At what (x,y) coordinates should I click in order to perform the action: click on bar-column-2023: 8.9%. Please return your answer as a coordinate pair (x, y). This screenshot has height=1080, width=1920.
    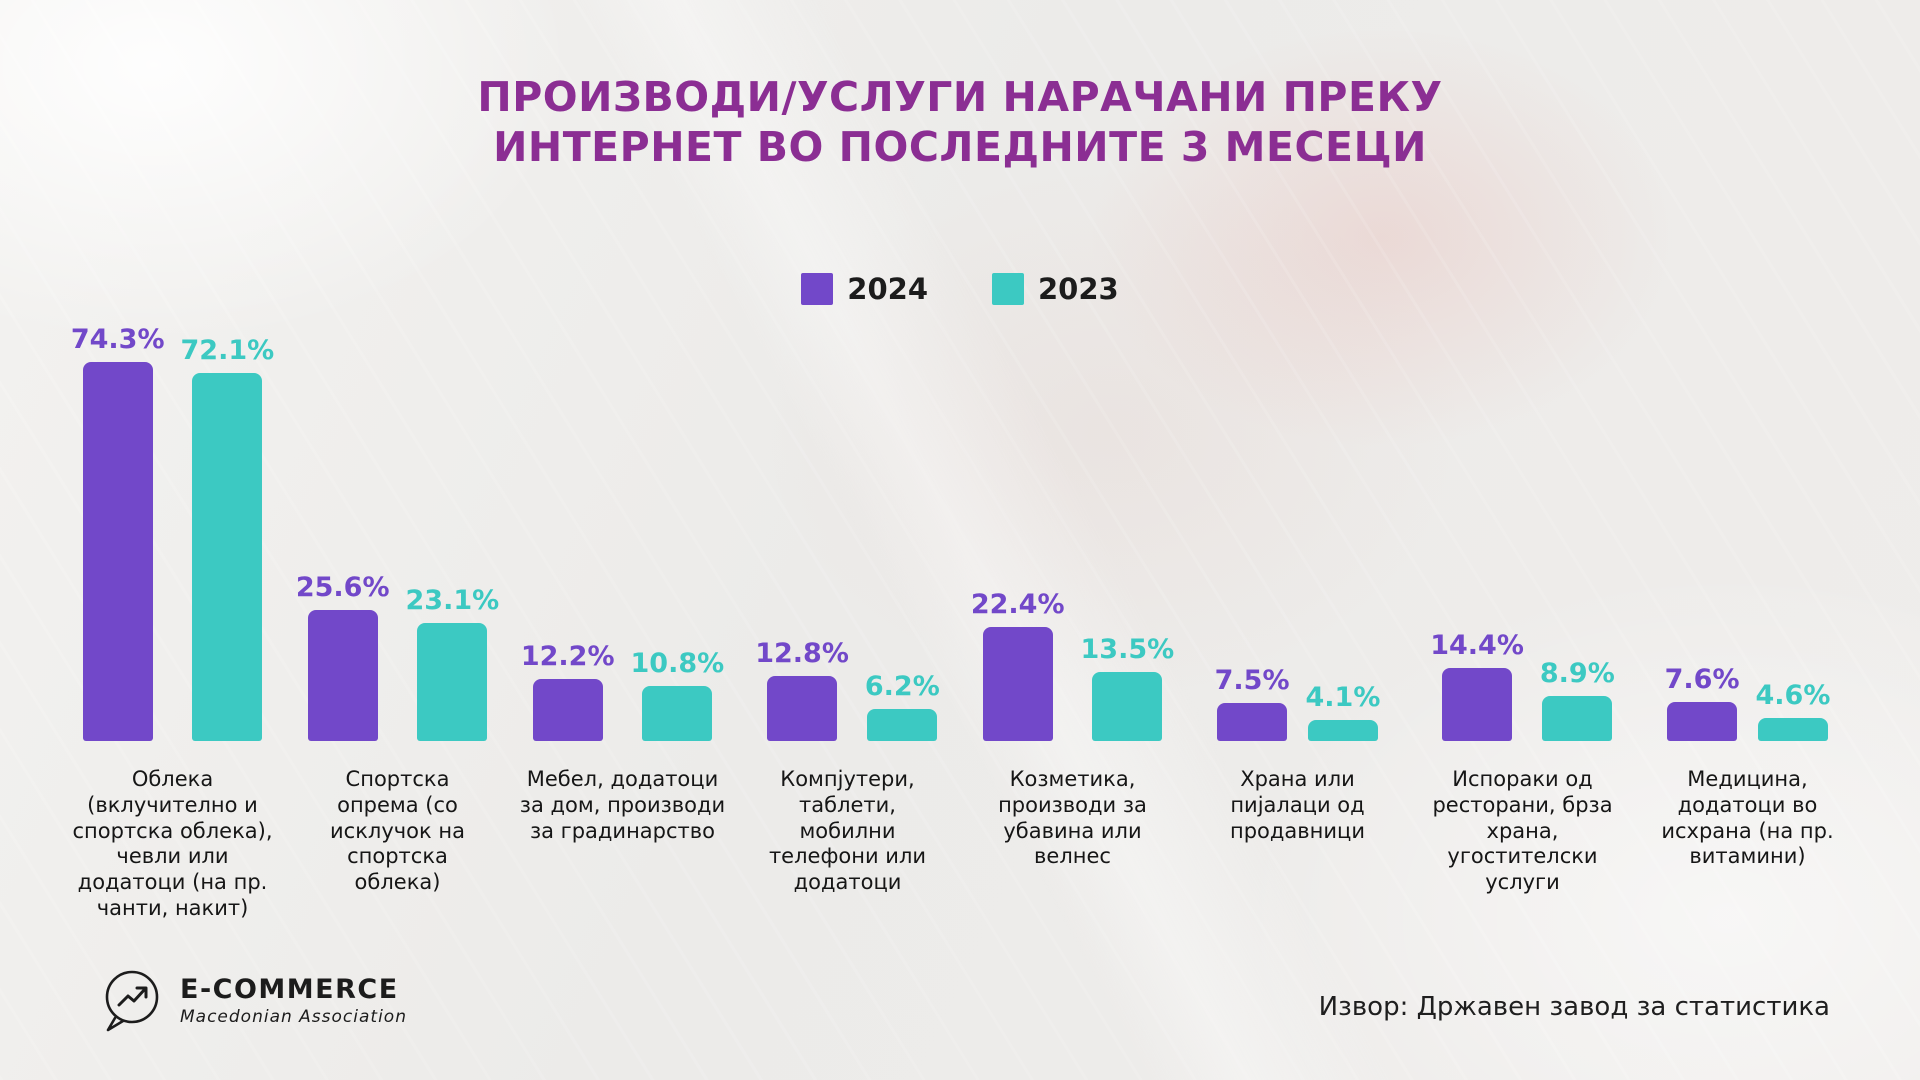
    Looking at the image, I should click on (1577, 699).